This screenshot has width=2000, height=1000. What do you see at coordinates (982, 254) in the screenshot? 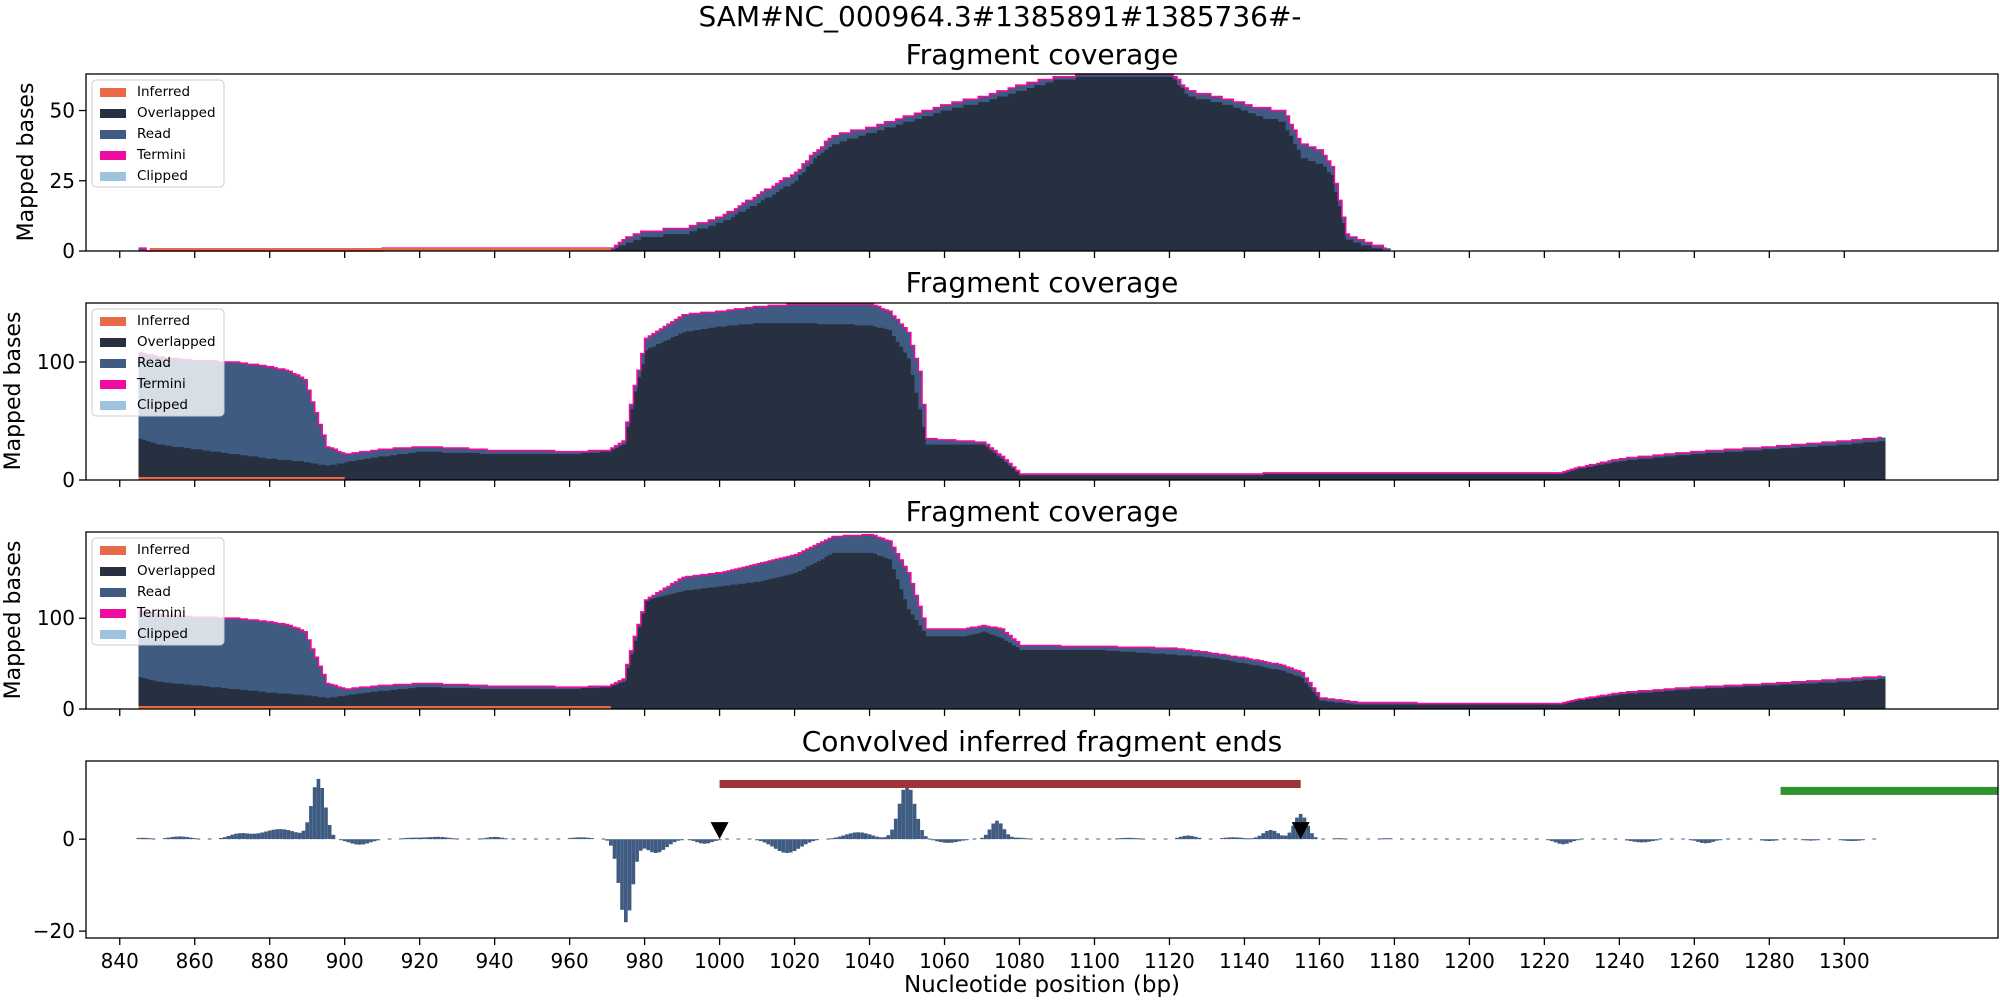
I see `coverage-plot-1-xticks` at bounding box center [982, 254].